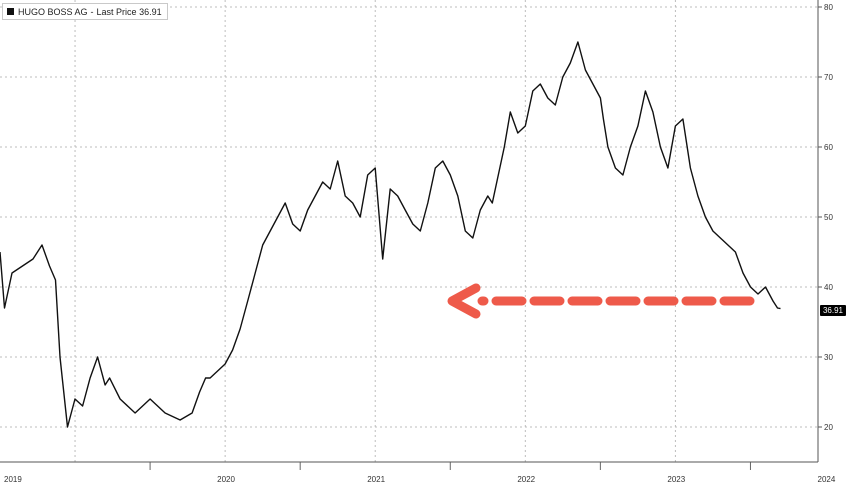 This screenshot has height=488, width=848. Describe the element at coordinates (828, 357) in the screenshot. I see `y-tick-label: 30` at that location.